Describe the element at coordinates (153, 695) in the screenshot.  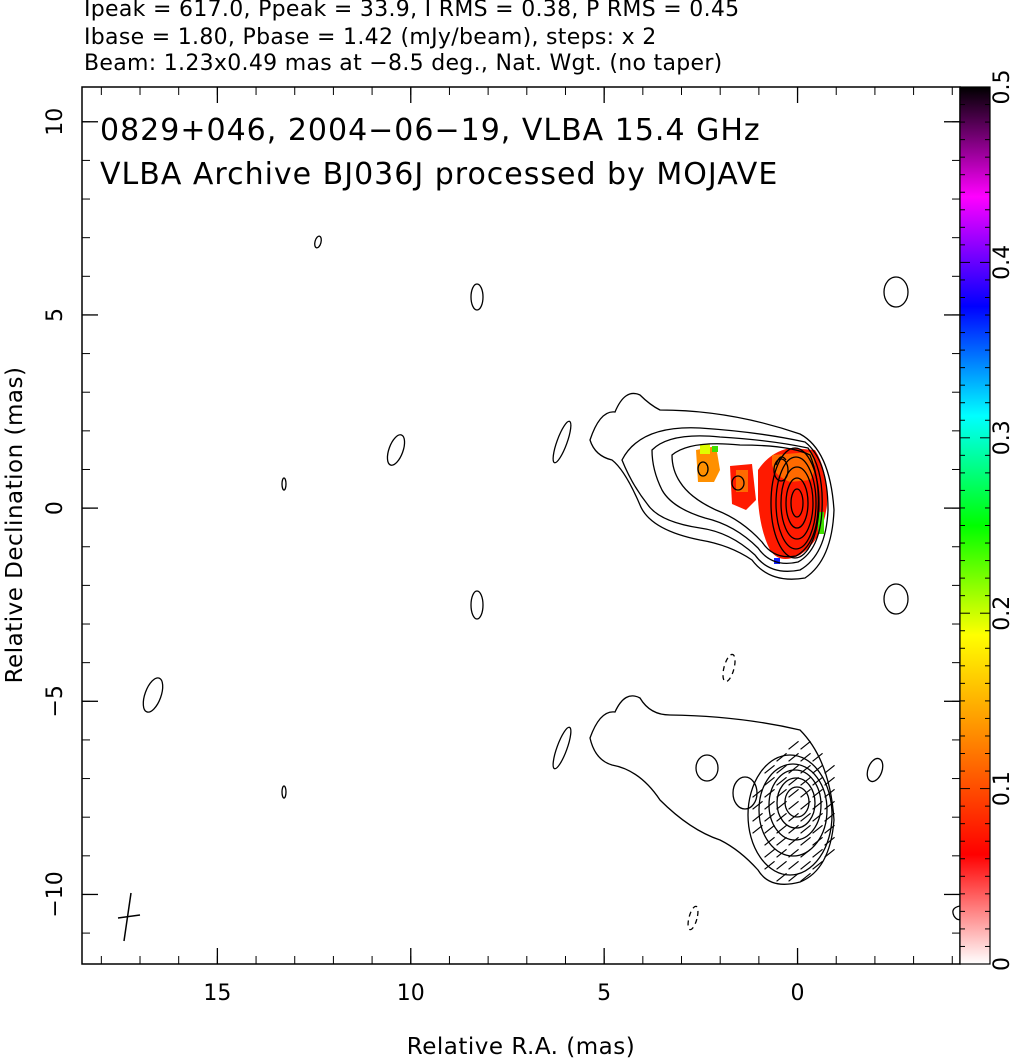
I see `contour-lower-blob-d` at that location.